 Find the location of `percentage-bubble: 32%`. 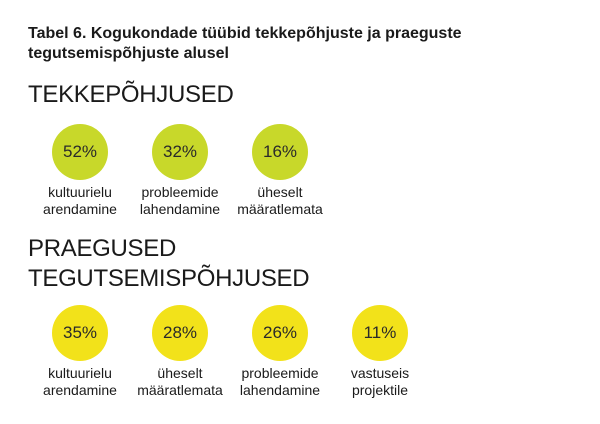

percentage-bubble: 32% is located at coordinates (180, 152).